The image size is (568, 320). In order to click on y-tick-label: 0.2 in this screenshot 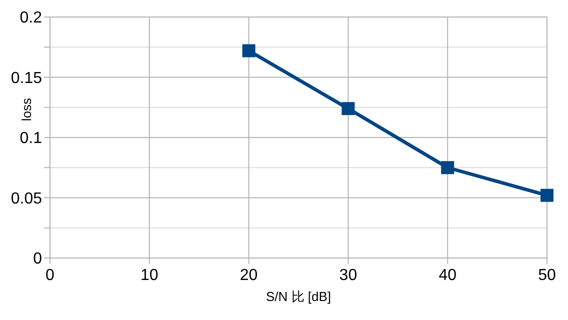, I will do `click(31, 18)`.